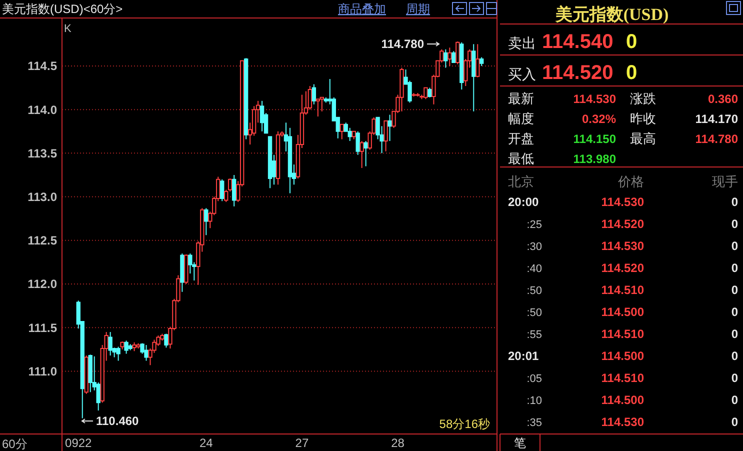  Describe the element at coordinates (362, 9) in the screenshot. I see `text: 商品叠加` at that location.